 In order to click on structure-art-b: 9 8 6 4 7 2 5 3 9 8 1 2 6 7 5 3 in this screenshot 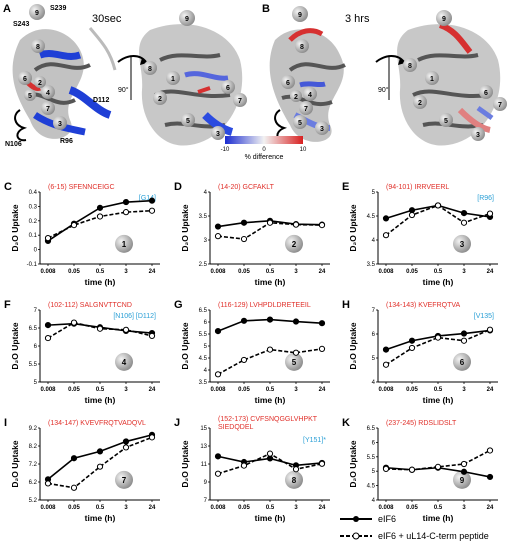, I will do `click(388, 76)`.